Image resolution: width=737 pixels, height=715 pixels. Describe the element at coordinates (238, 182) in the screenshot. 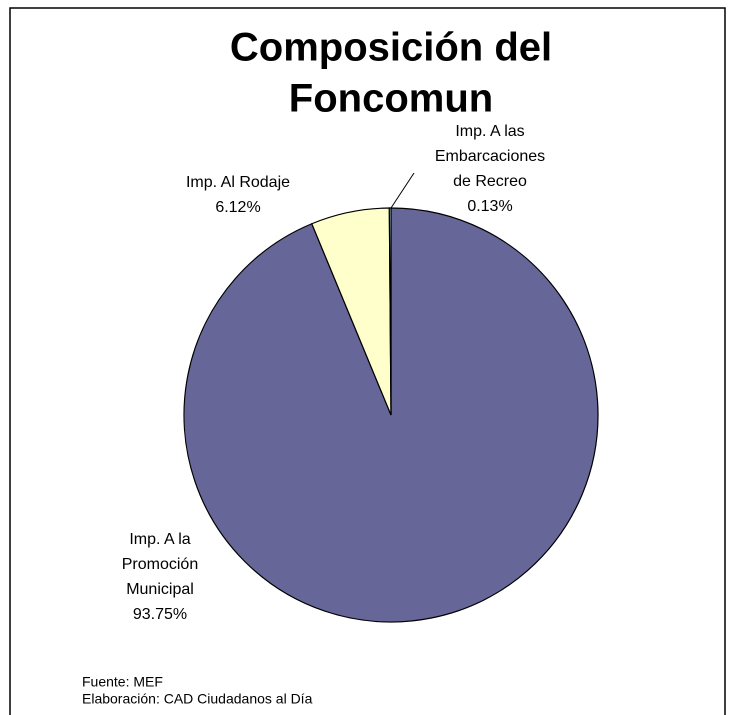

I see `slice-label: Imp. Al Rodaje` at that location.